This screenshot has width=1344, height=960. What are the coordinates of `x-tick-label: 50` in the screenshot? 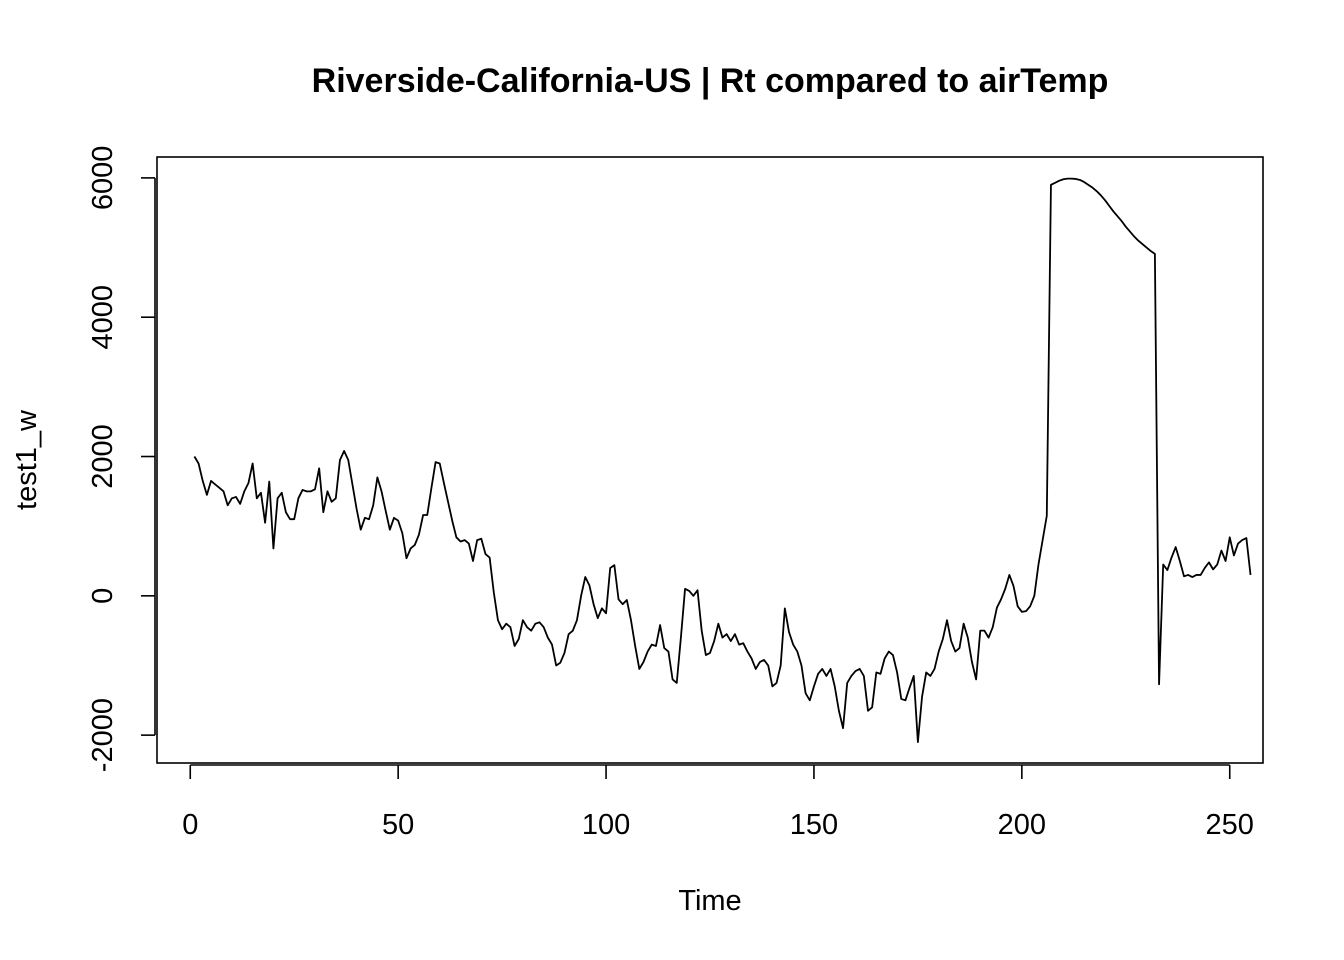 It's located at (398, 825).